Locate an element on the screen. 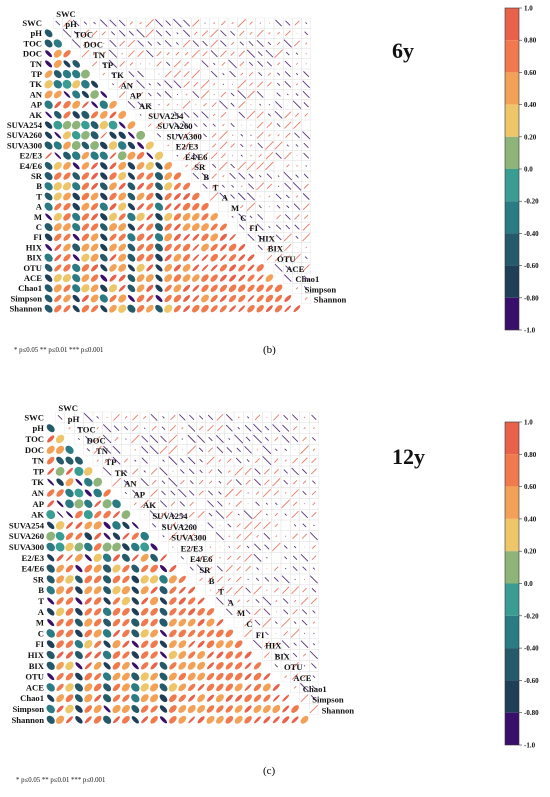  colorbar-tick-label: -0.80 is located at coordinates (531, 713).